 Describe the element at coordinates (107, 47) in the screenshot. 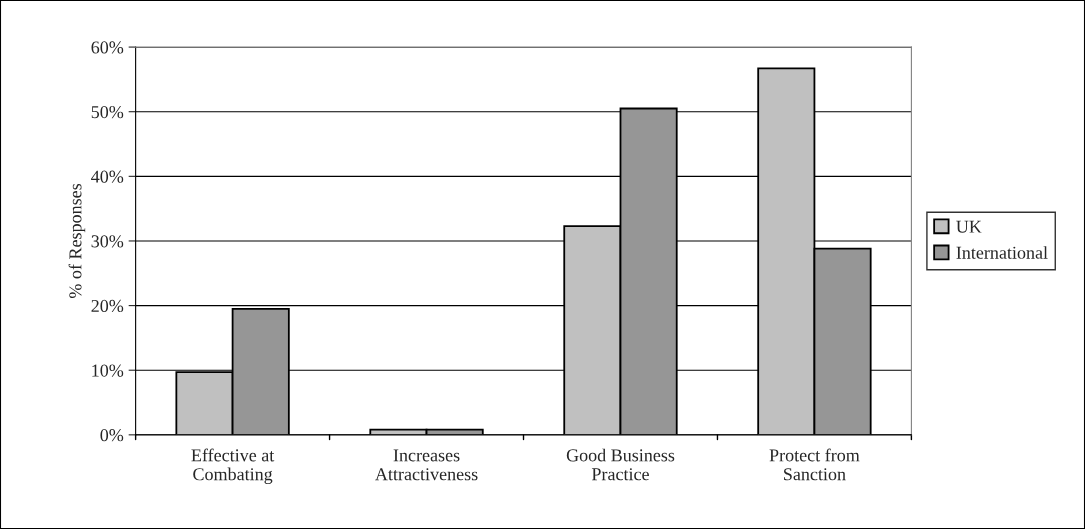

I see `y-tick-label: 60%` at that location.